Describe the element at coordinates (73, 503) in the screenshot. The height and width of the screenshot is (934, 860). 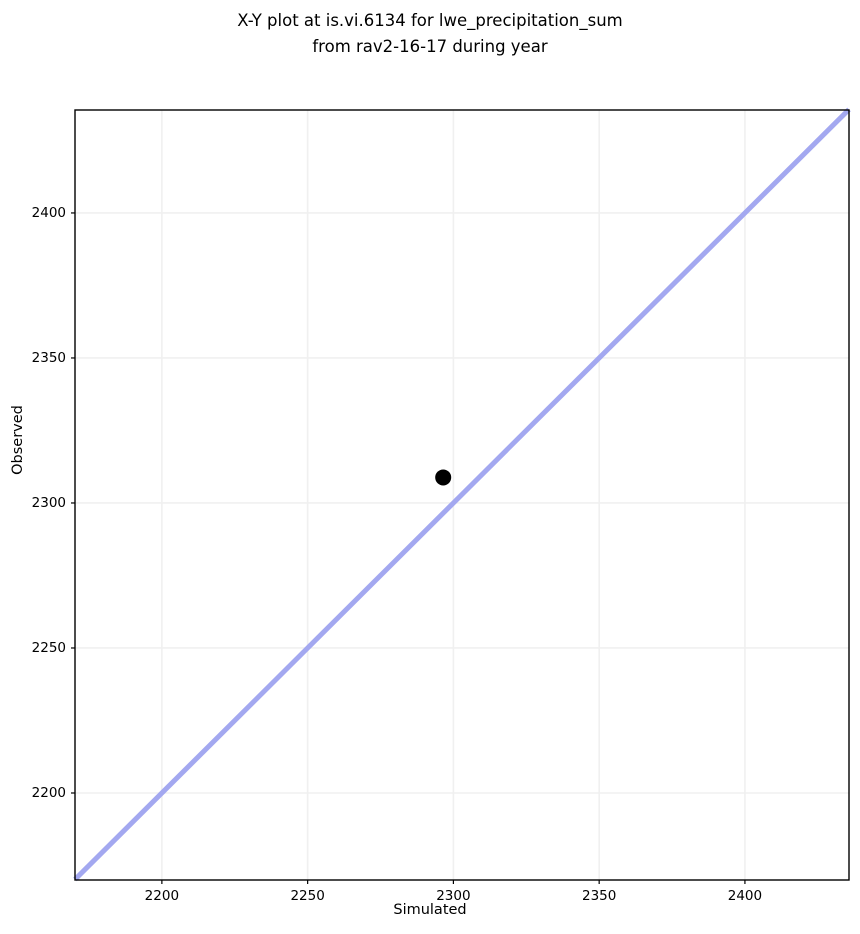
I see `tickmarks-y` at that location.